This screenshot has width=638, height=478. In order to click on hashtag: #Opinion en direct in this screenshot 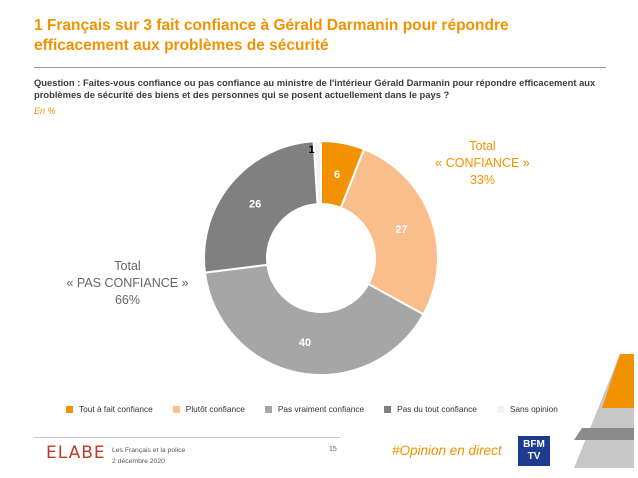, I will do `click(447, 450)`.